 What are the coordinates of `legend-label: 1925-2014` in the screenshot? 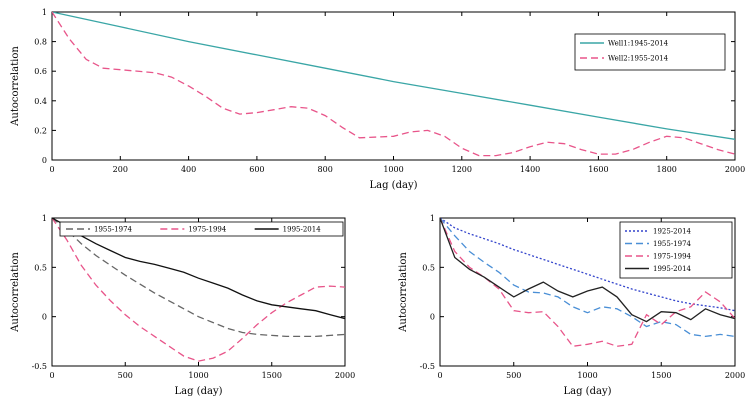 It's located at (672, 232).